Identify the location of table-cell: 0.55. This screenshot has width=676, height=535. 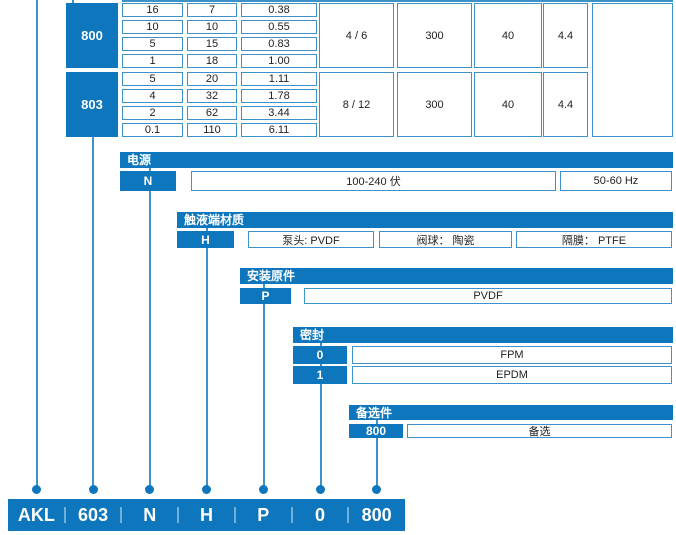
(279, 27).